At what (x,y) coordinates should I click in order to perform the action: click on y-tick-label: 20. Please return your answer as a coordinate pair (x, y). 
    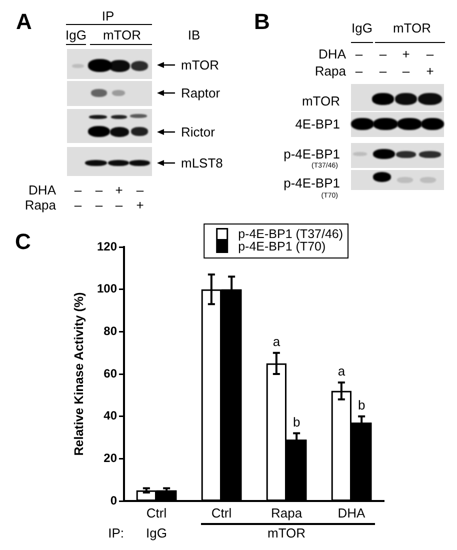
    Looking at the image, I should click on (111, 457).